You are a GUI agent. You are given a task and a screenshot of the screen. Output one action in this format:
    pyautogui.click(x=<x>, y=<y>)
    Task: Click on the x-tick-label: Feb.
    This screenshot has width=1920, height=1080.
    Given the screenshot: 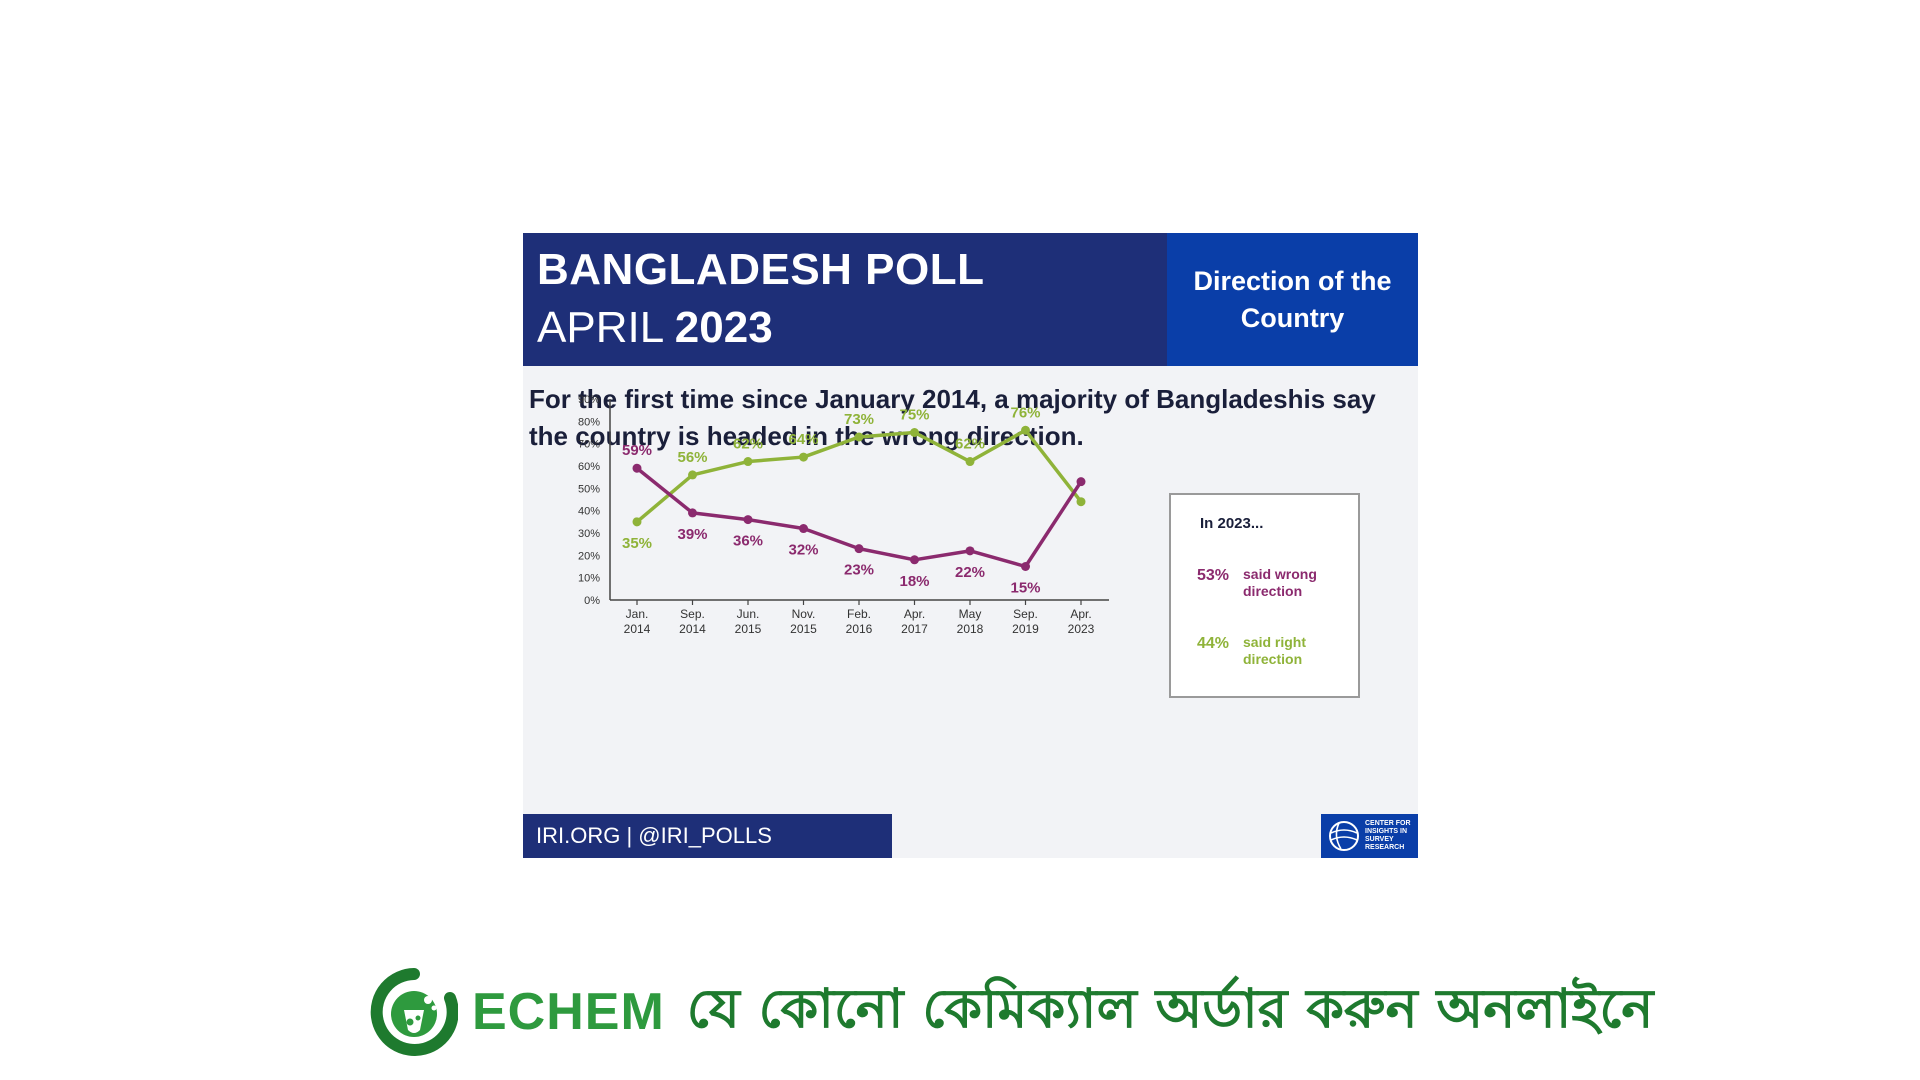 What is the action you would take?
    pyautogui.click(x=859, y=614)
    